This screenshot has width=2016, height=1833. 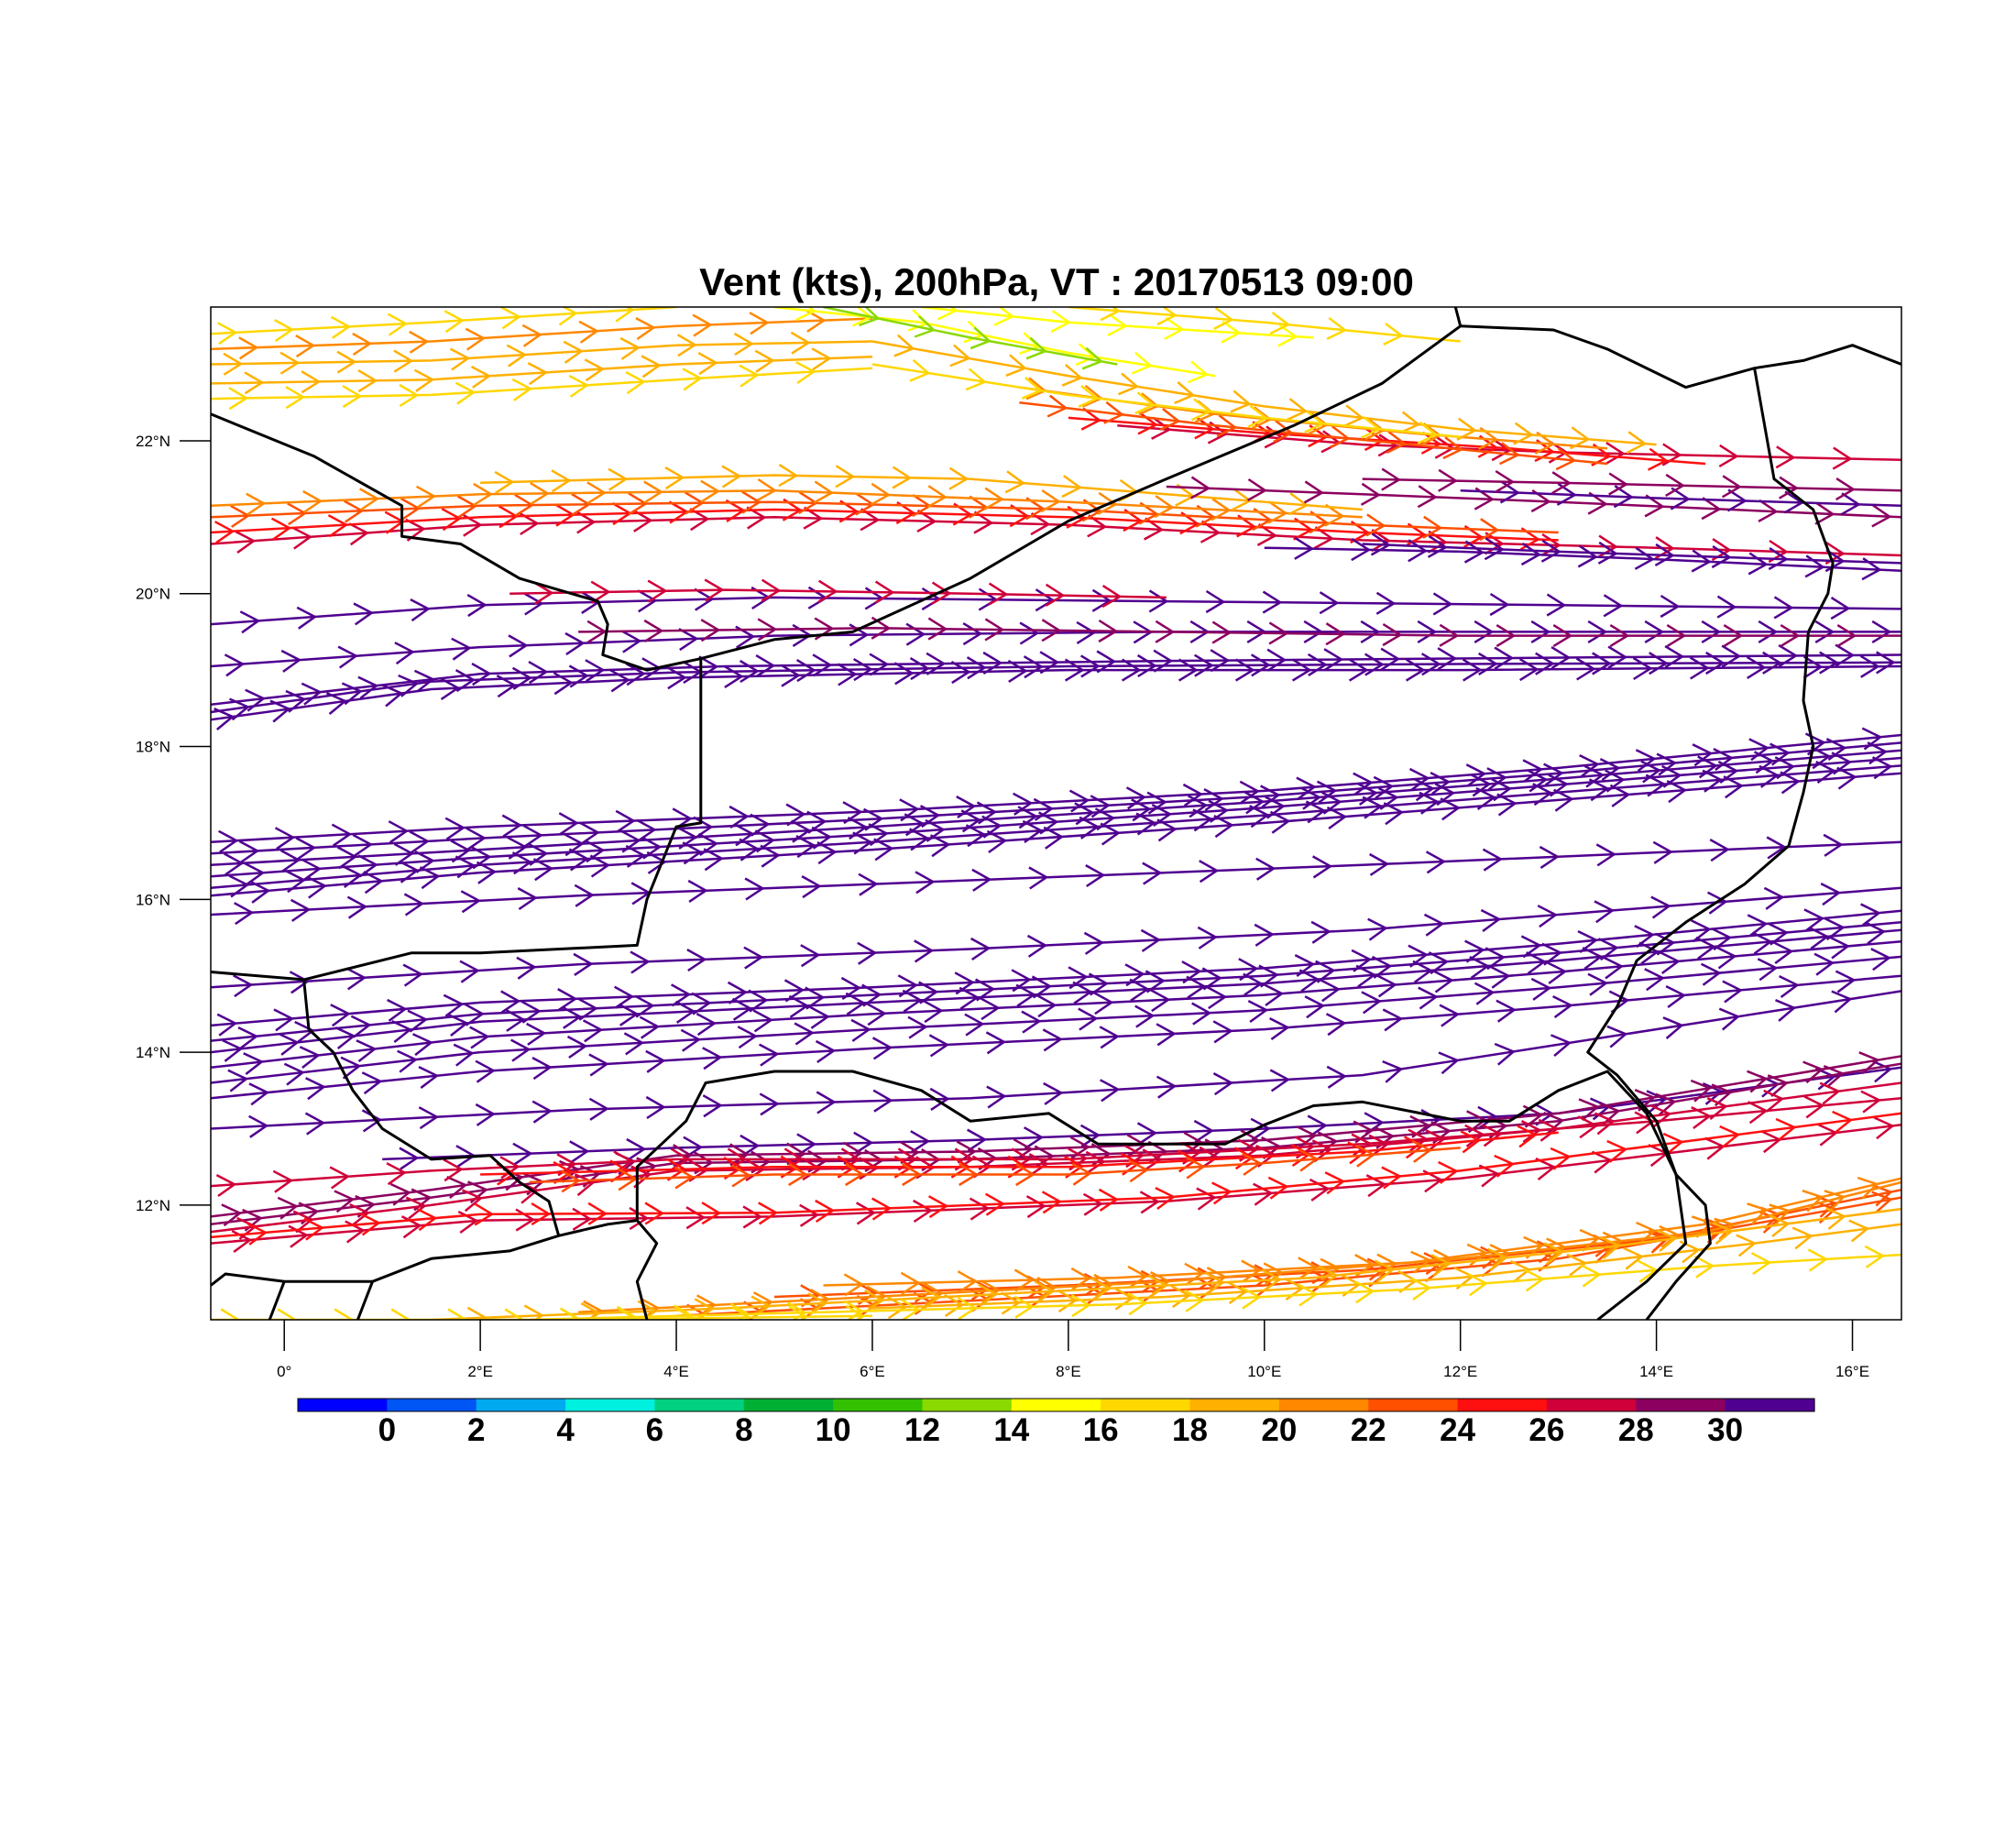 I want to click on colorbar-label: 10, so click(x=833, y=1430).